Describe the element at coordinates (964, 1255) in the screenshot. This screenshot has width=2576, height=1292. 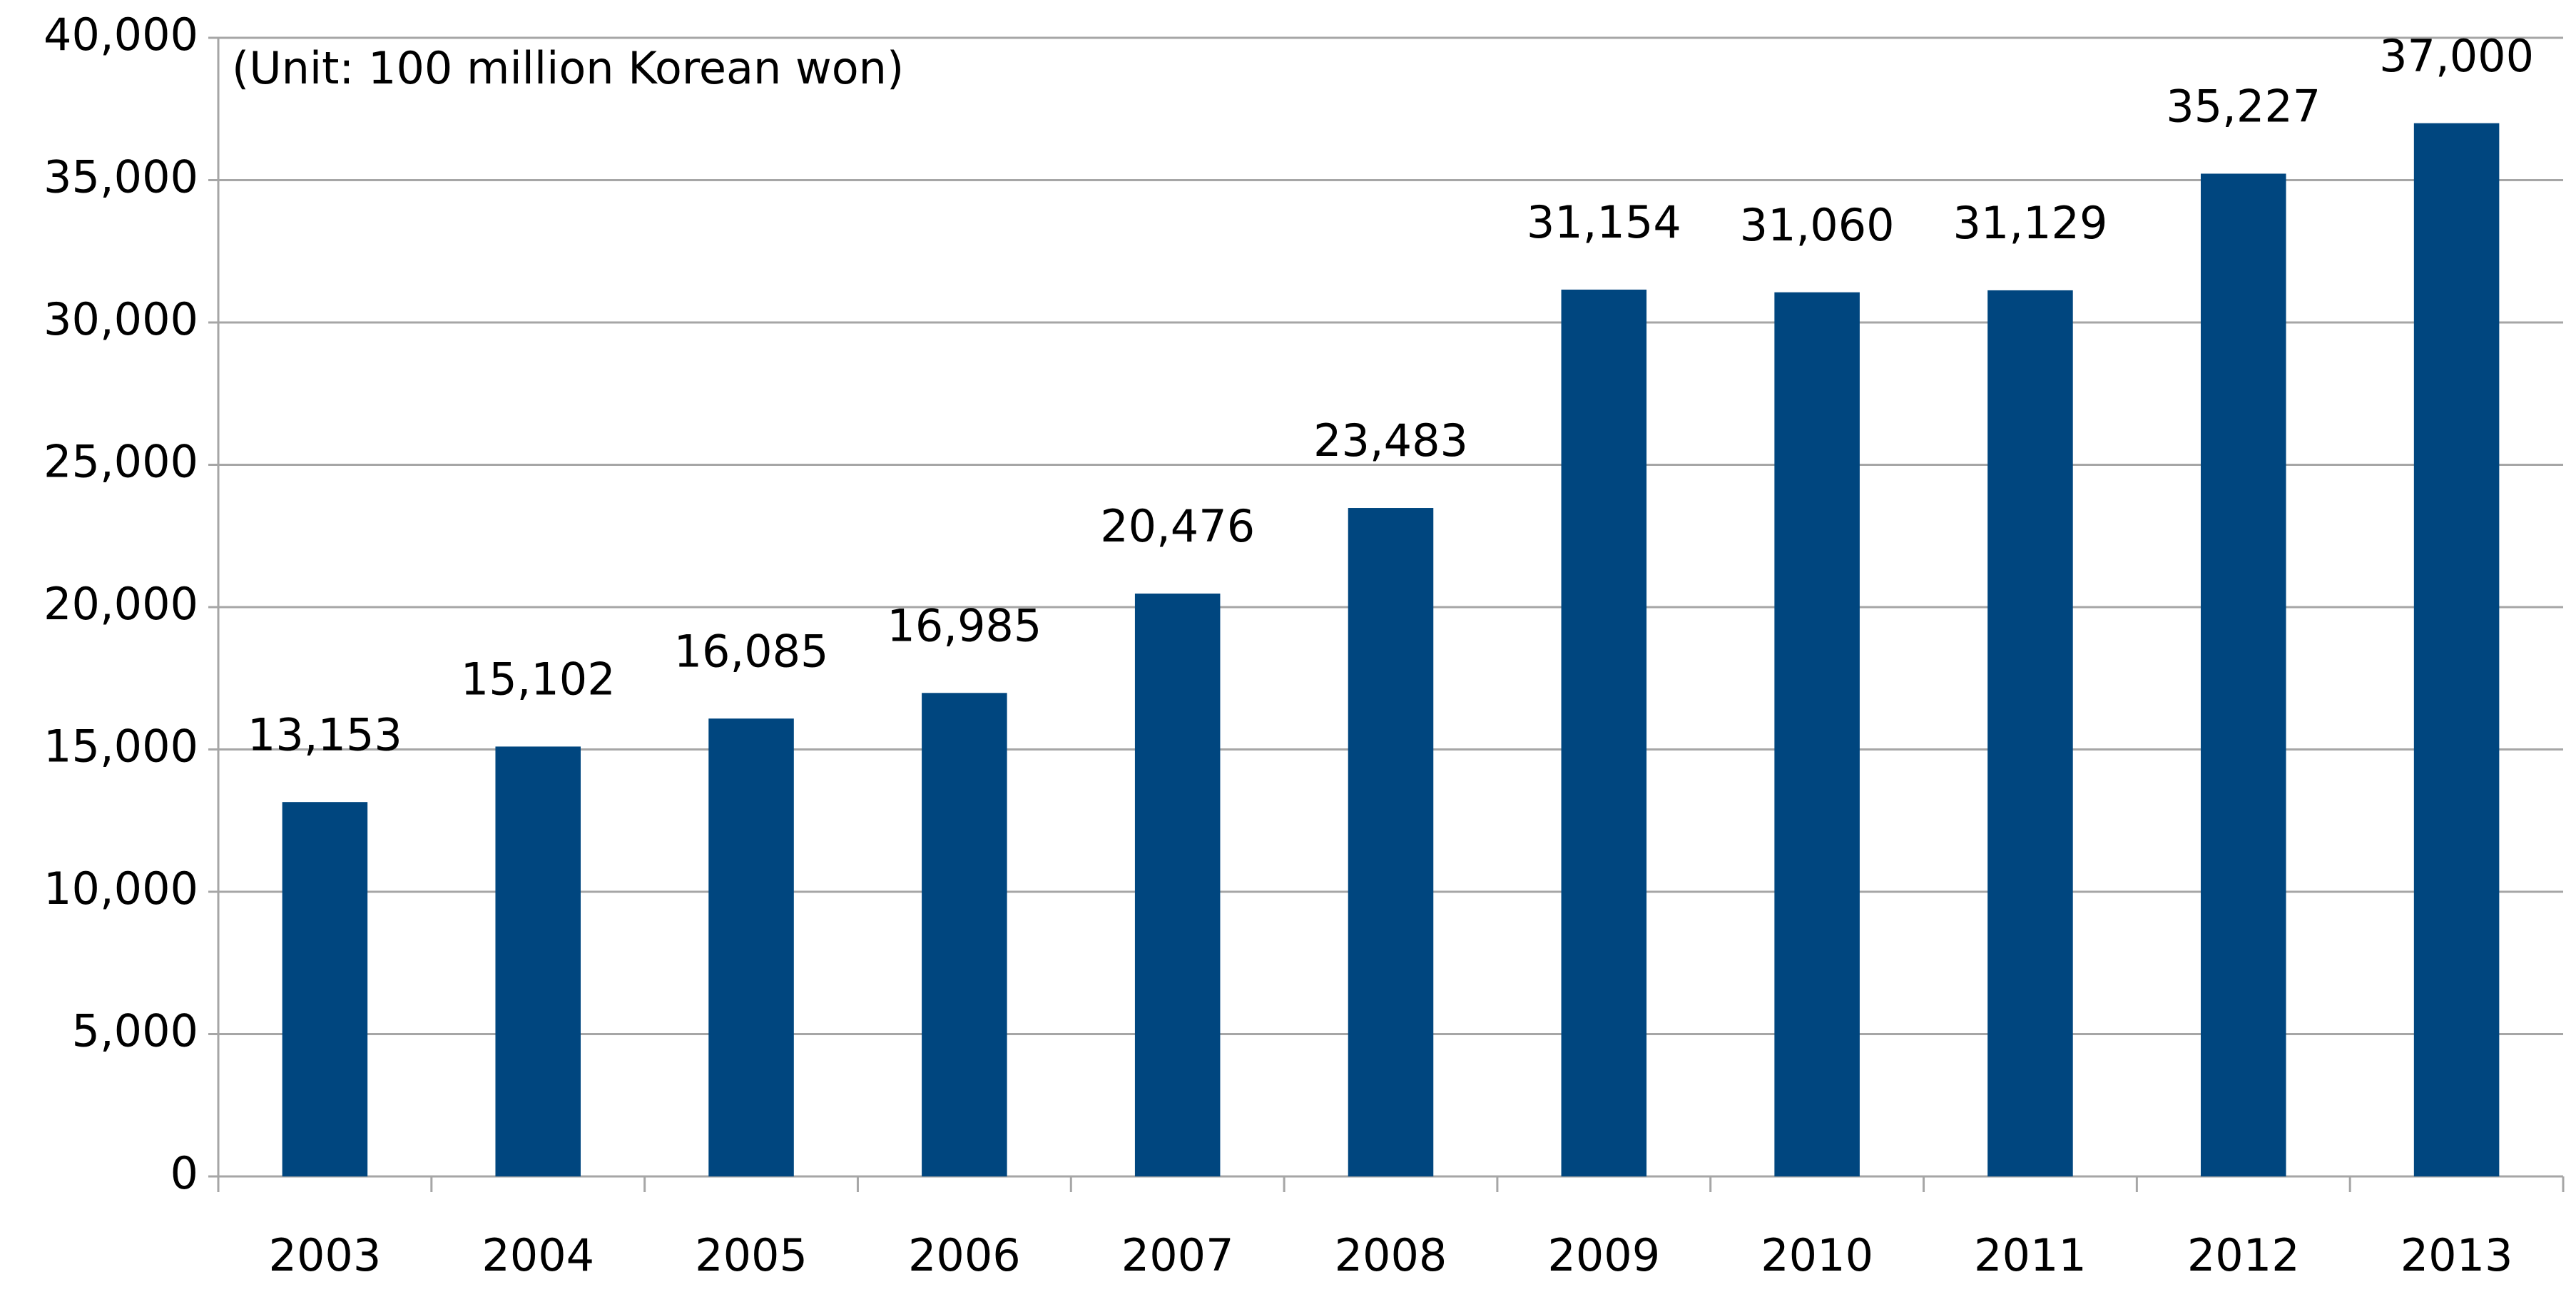
I see `x-tick-label: 2006` at that location.